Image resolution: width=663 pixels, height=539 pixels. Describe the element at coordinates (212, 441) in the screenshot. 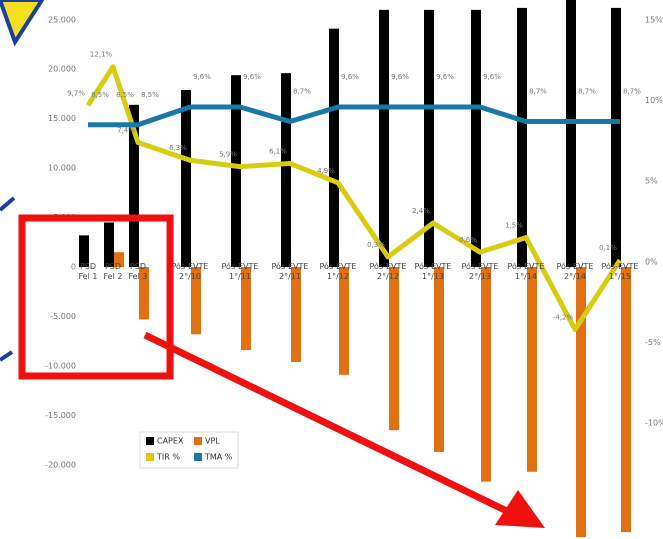

I see `legend-label: VPL` at that location.